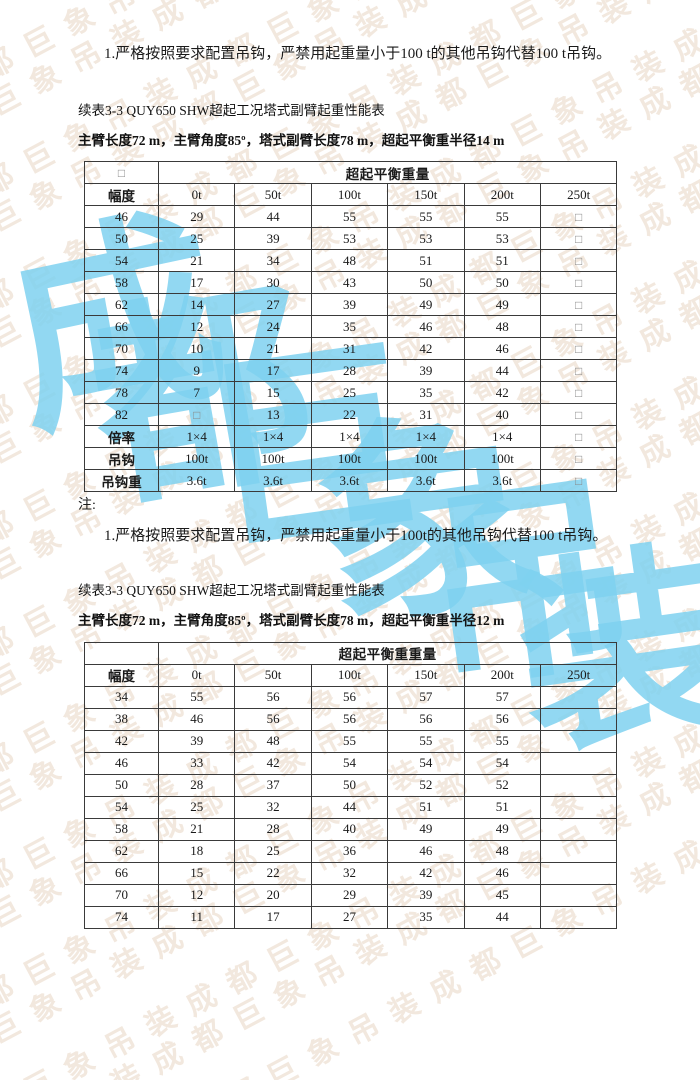 The width and height of the screenshot is (700, 1080). What do you see at coordinates (502, 675) in the screenshot?
I see `table2-col-header: 200t` at bounding box center [502, 675].